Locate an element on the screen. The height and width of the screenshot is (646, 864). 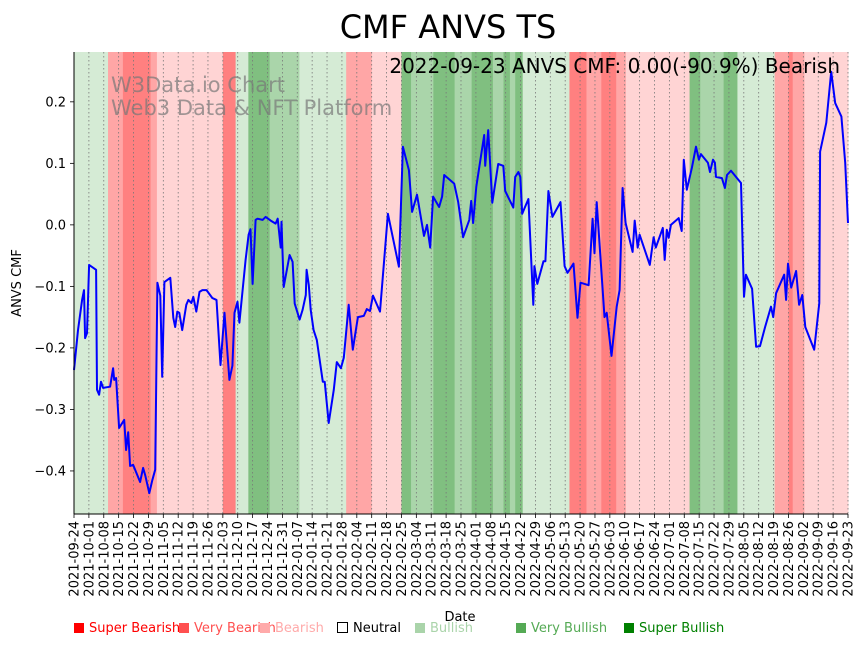
x-tick-label: 2022-05-27 is located at coordinates (595, 559).